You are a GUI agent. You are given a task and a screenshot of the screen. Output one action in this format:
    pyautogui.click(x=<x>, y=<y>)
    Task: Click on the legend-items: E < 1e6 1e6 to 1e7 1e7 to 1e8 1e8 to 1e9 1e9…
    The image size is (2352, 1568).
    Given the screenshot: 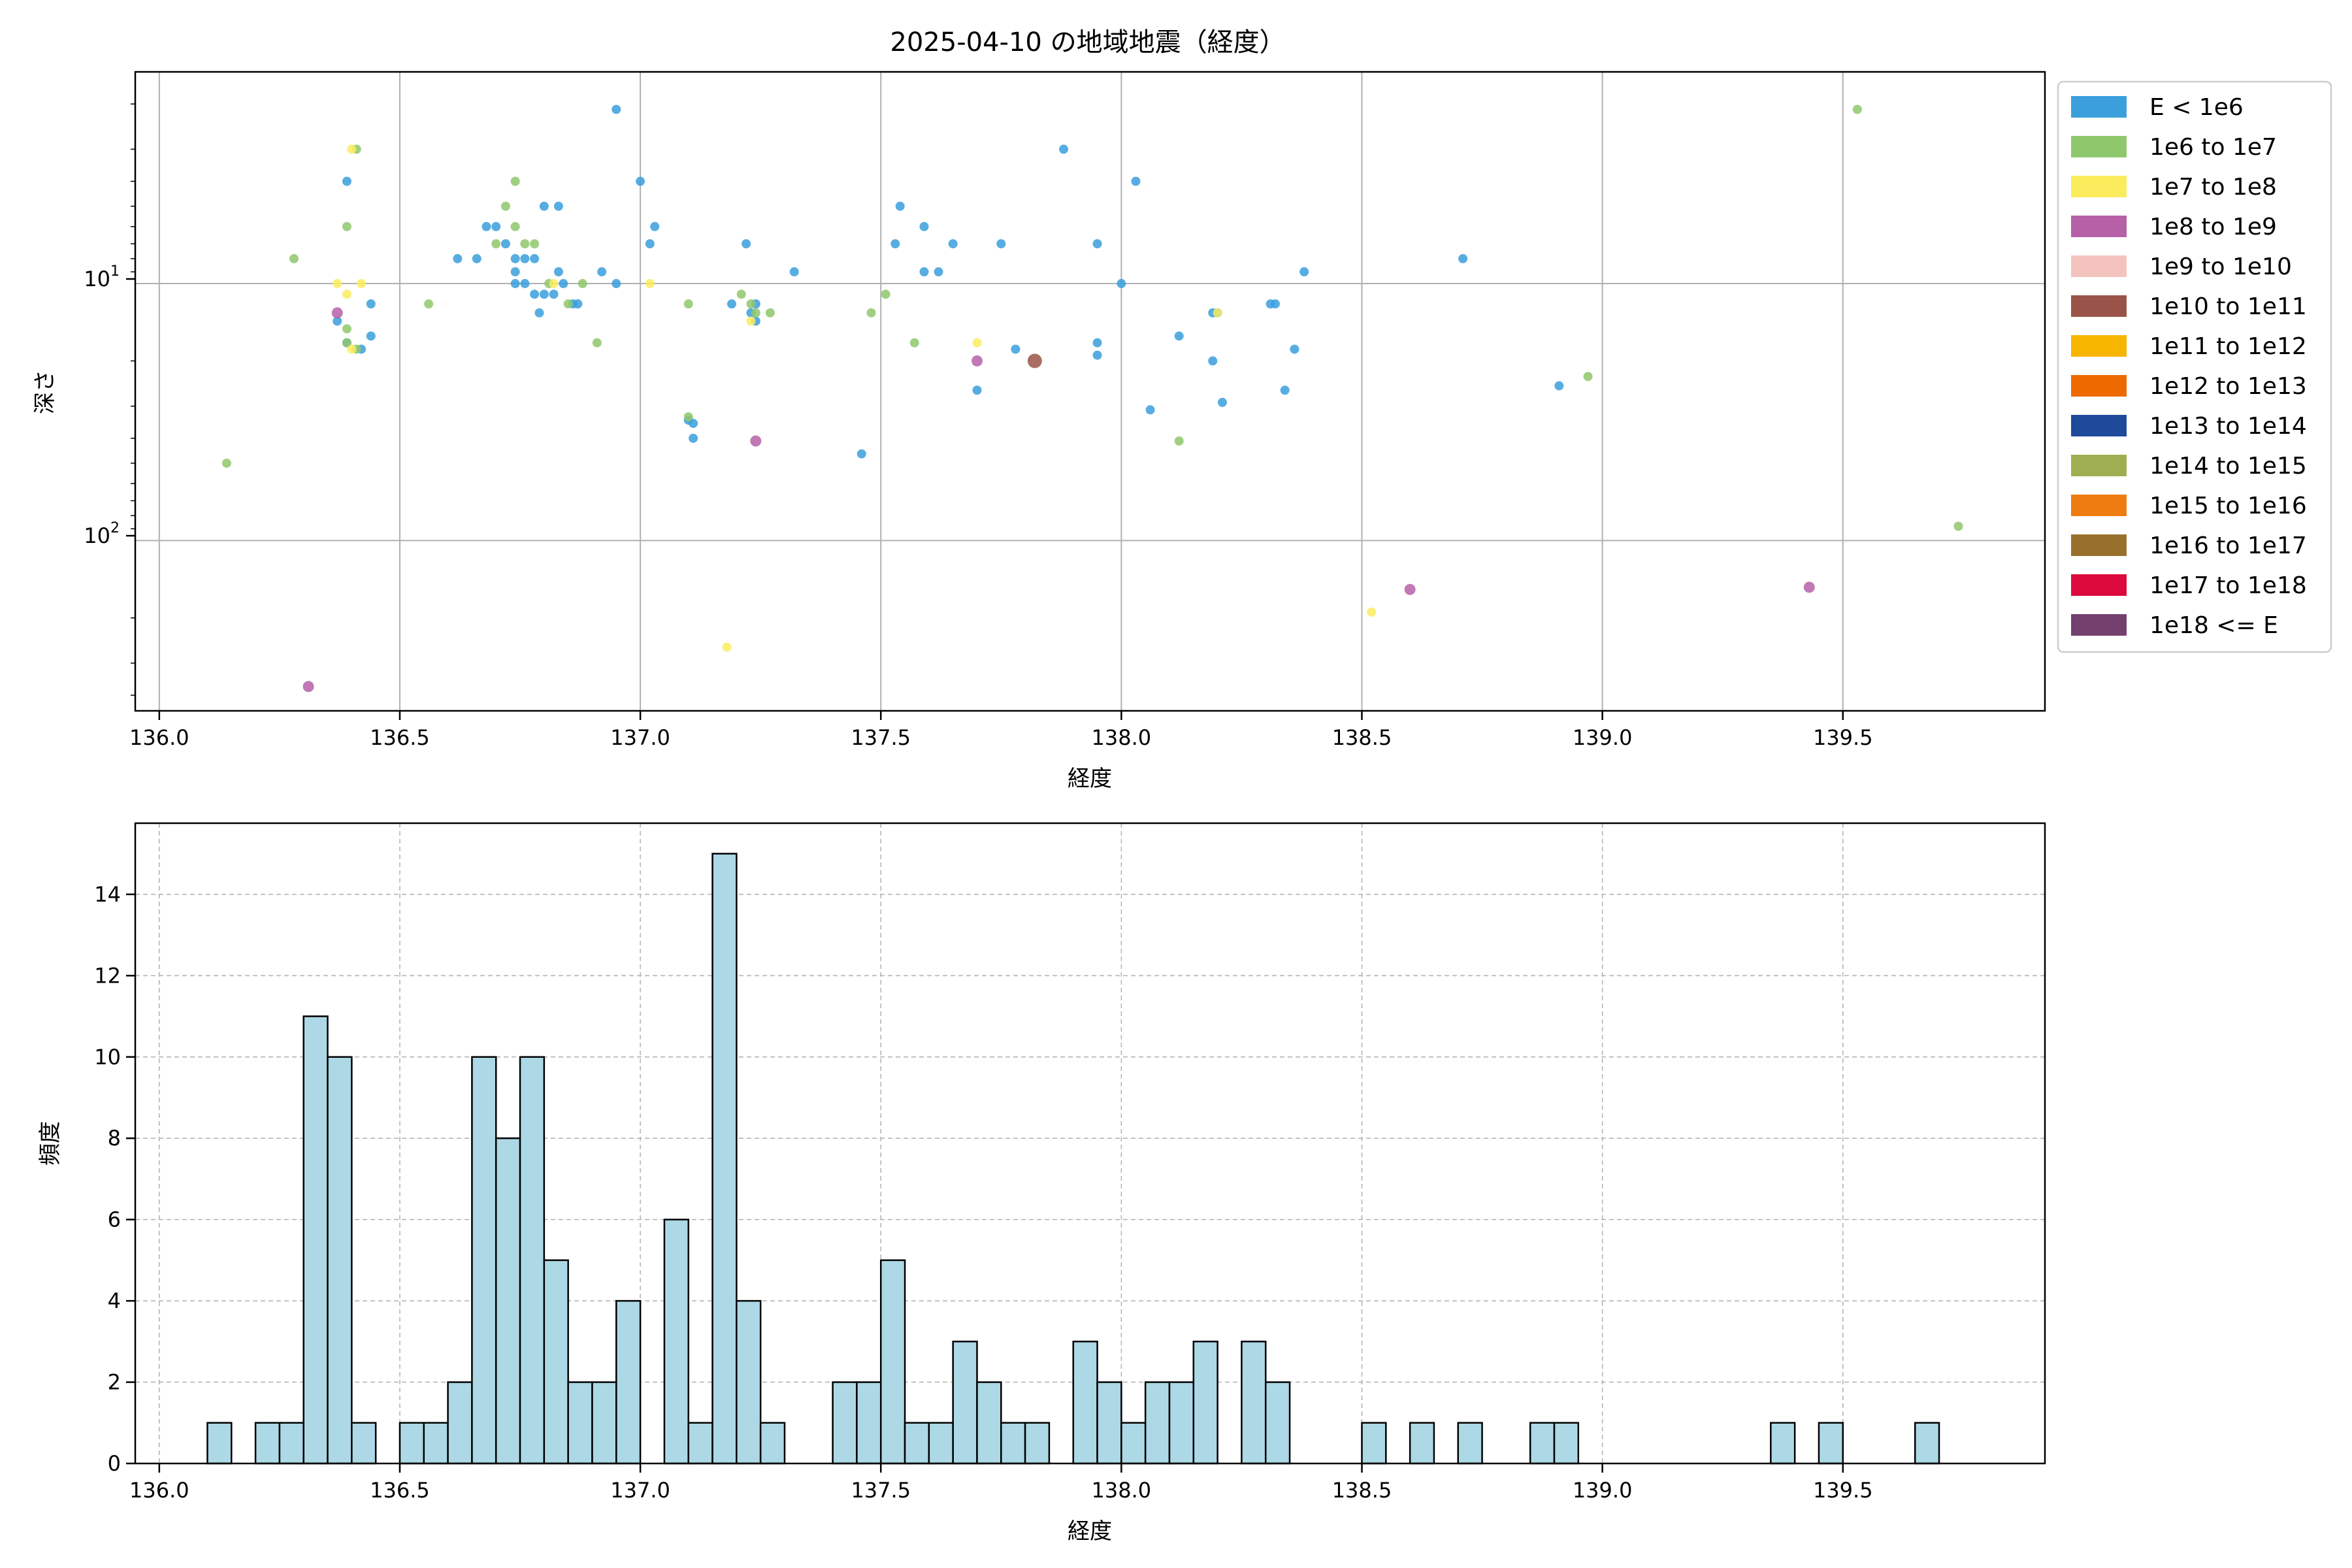 What is the action you would take?
    pyautogui.click(x=2189, y=366)
    